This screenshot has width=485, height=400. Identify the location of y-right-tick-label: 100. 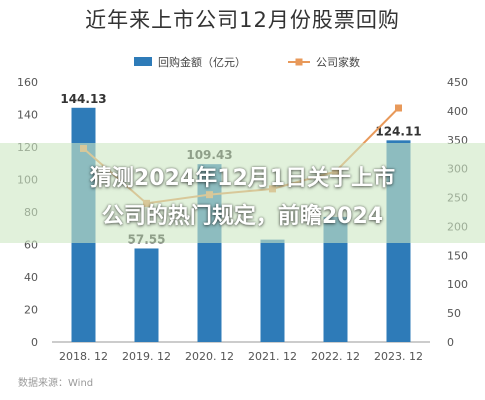
(457, 284).